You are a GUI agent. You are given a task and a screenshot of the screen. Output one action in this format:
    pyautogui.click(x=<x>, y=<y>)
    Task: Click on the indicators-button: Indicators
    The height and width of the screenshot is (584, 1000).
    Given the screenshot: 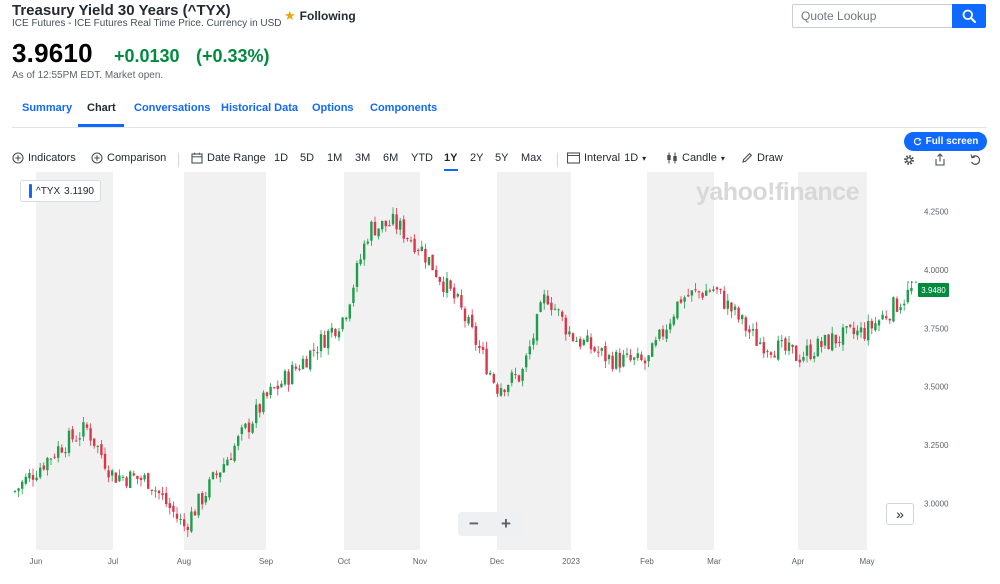 What is the action you would take?
    pyautogui.click(x=44, y=158)
    